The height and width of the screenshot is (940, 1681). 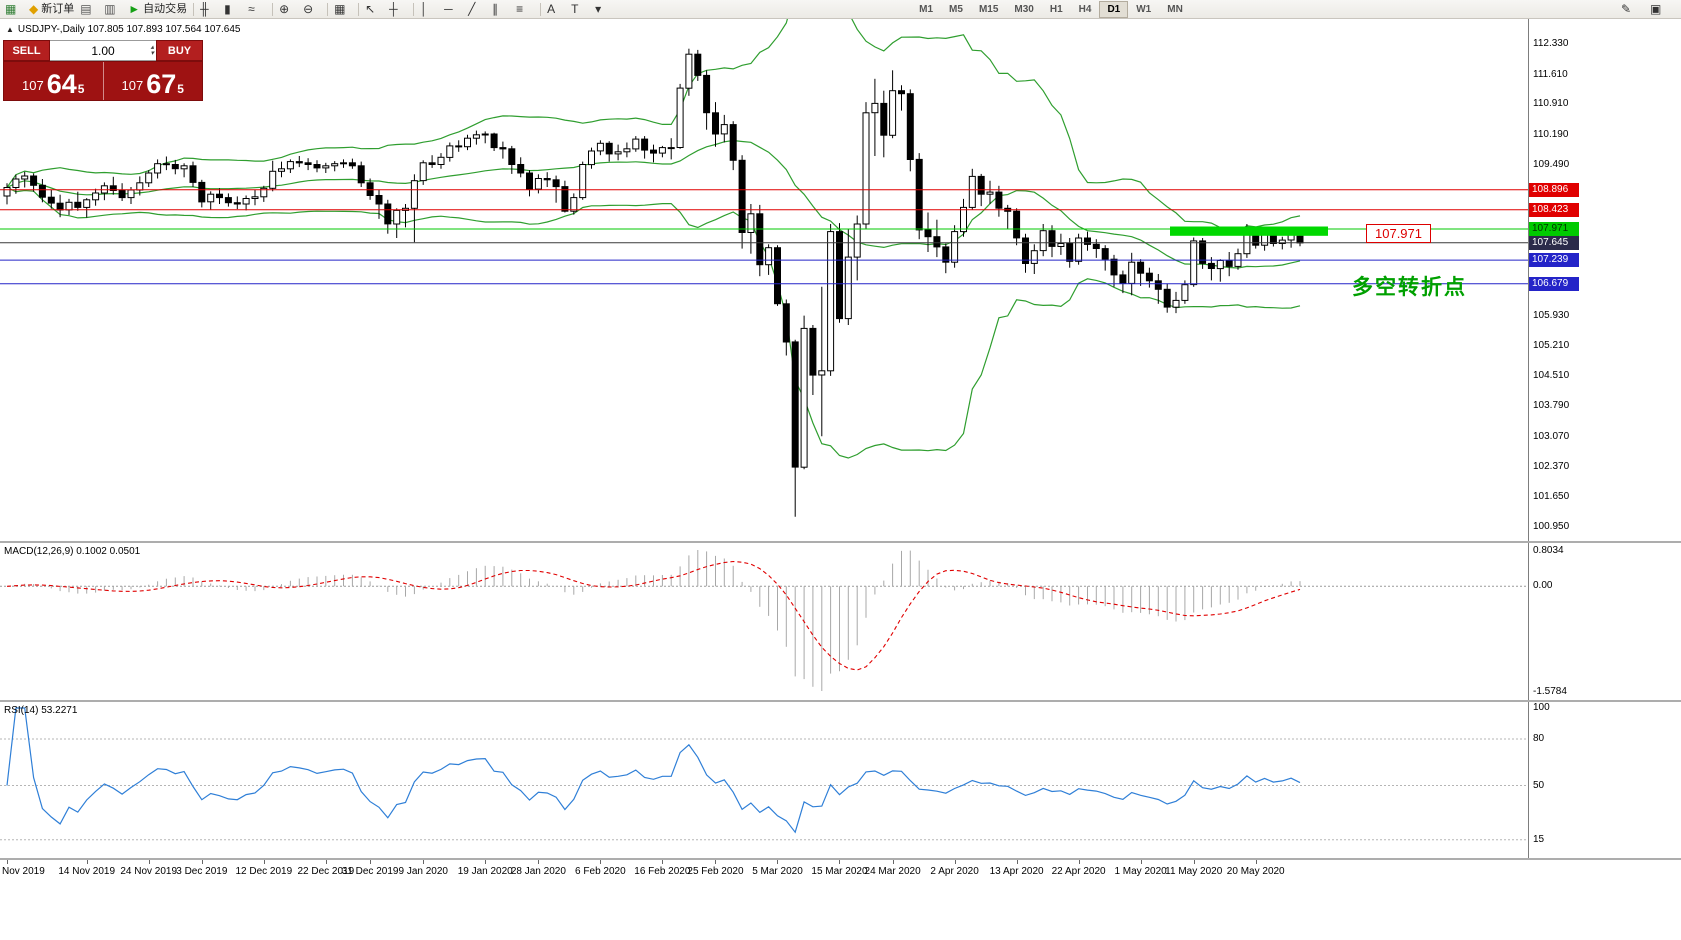 What do you see at coordinates (1056, 9) in the screenshot?
I see `timeframe-h1: H1` at bounding box center [1056, 9].